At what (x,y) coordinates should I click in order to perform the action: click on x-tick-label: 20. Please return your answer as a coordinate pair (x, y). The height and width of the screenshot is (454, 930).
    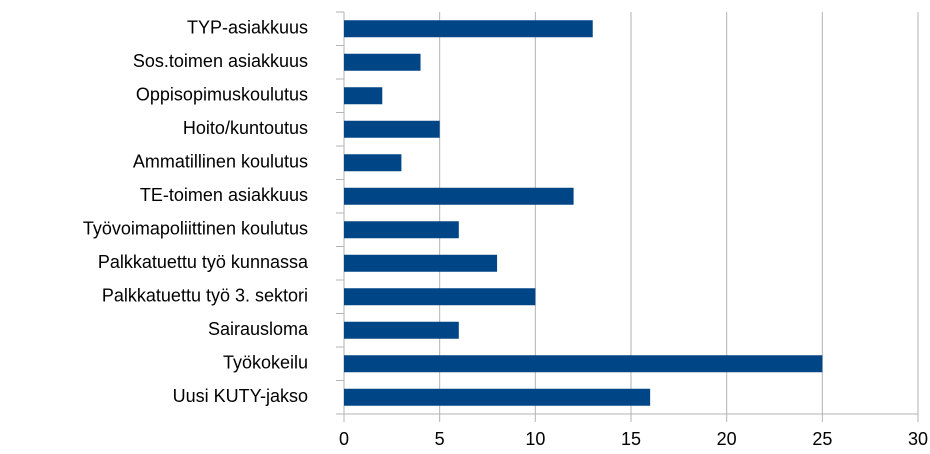
    Looking at the image, I should click on (727, 439).